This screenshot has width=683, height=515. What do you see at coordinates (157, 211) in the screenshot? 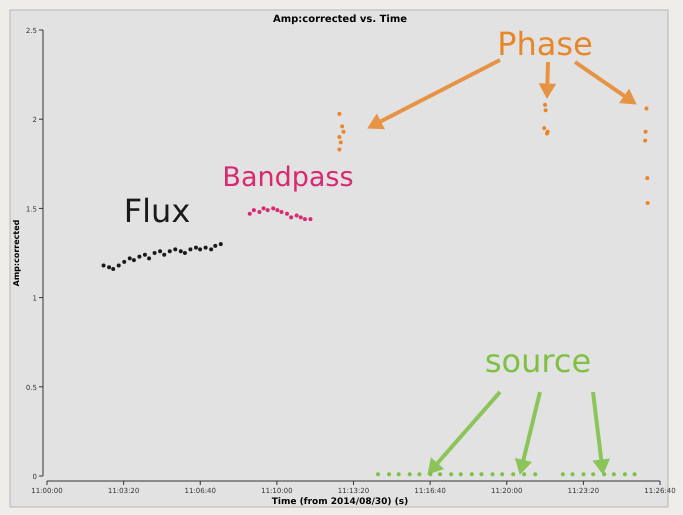
I see `series-label: Flux` at bounding box center [157, 211].